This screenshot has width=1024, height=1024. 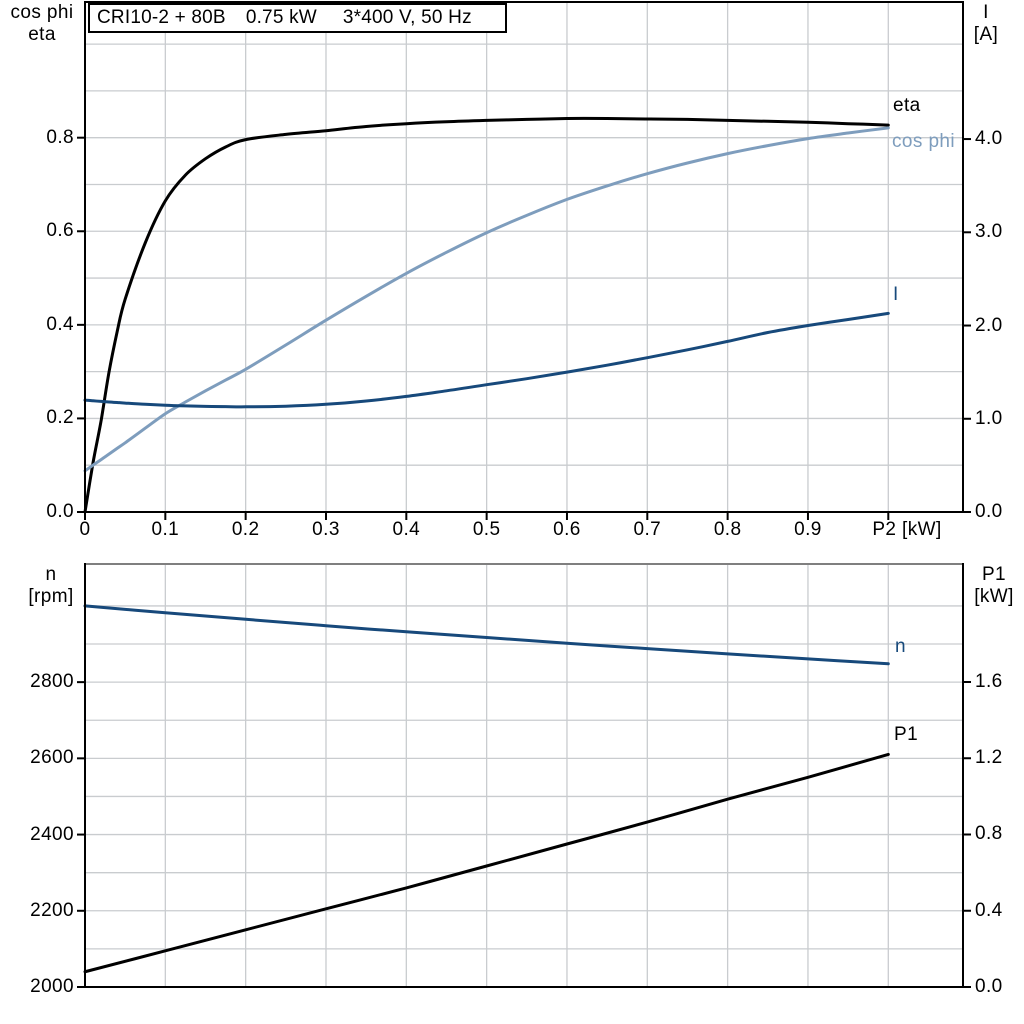 What do you see at coordinates (60, 137) in the screenshot?
I see `left-axis-tick-label: 0.8` at bounding box center [60, 137].